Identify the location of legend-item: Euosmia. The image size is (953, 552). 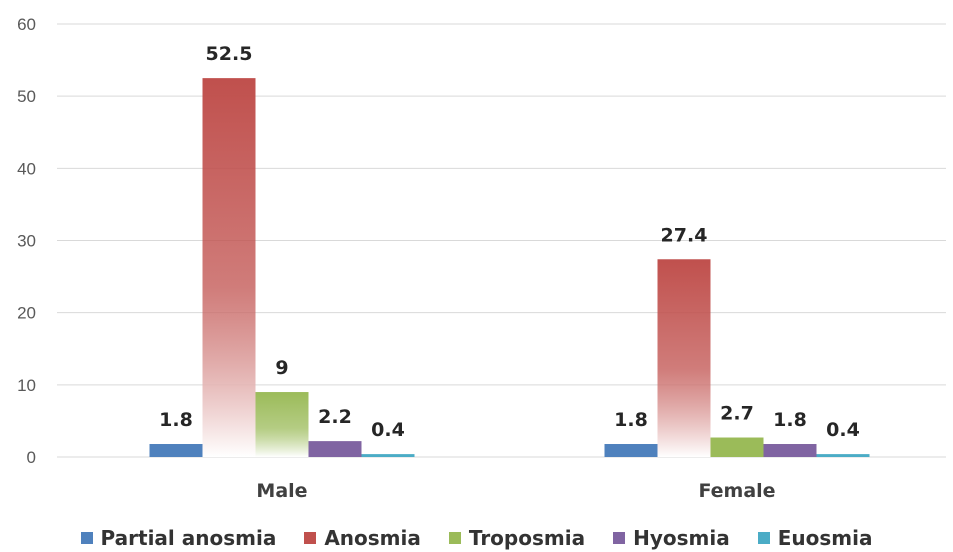
(815, 538).